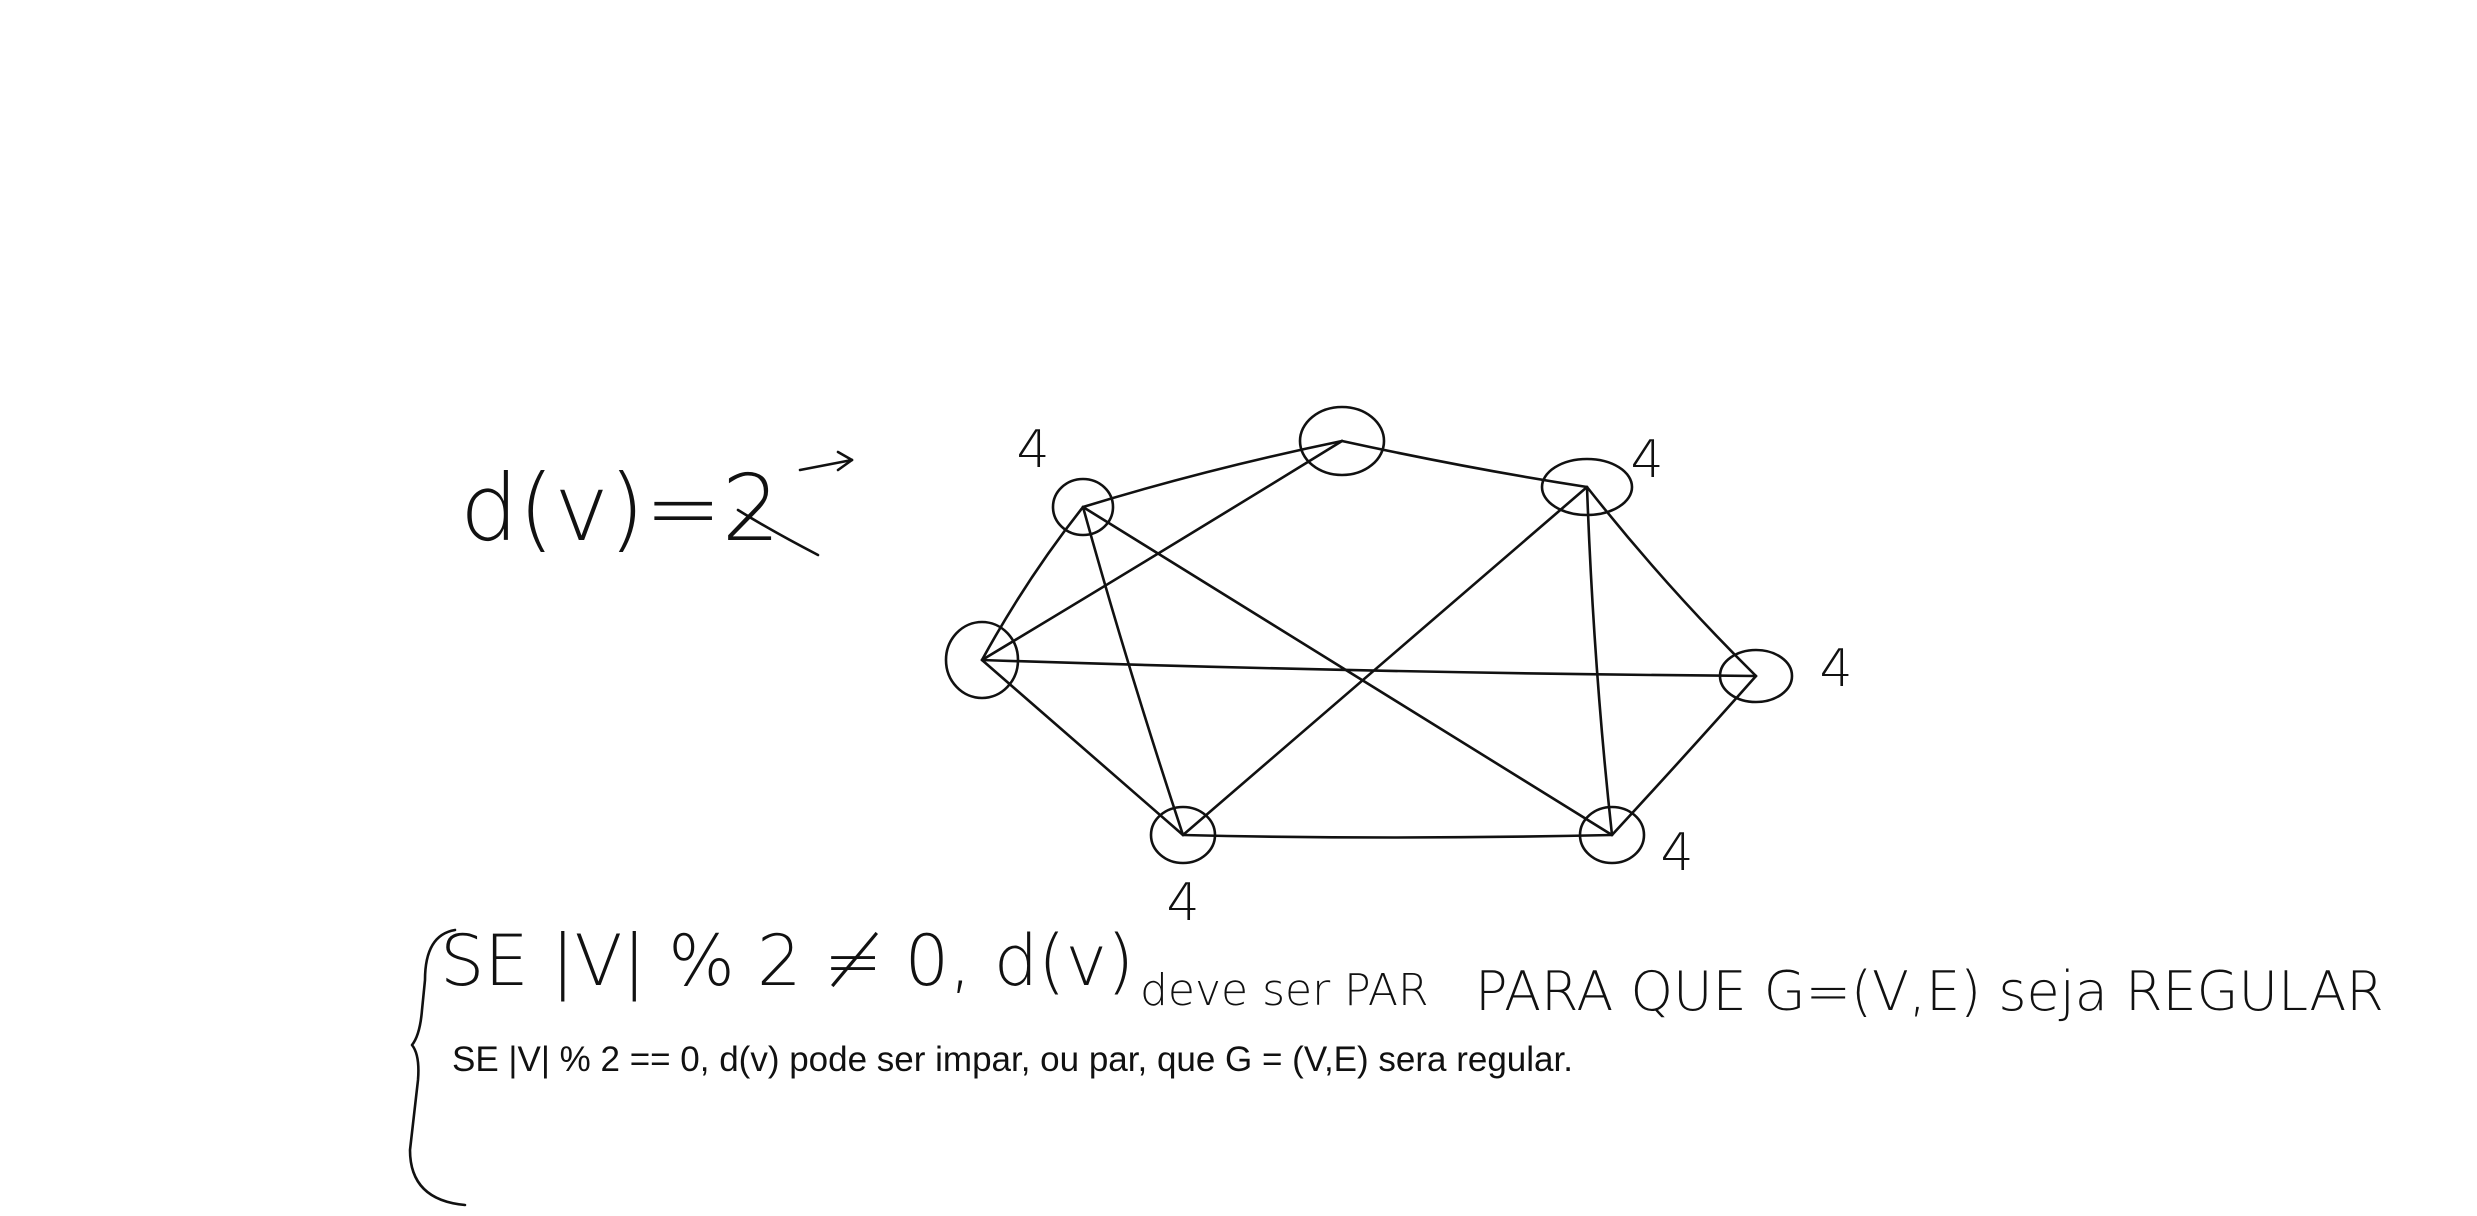 The height and width of the screenshot is (1216, 2477). What do you see at coordinates (826, 465) in the screenshot?
I see `arrow-shaft` at bounding box center [826, 465].